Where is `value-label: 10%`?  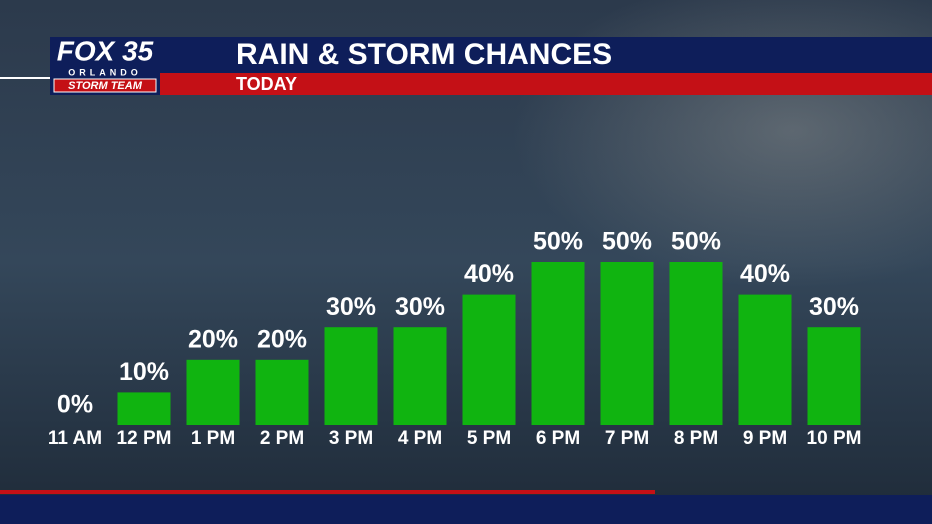 value-label: 10% is located at coordinates (144, 372).